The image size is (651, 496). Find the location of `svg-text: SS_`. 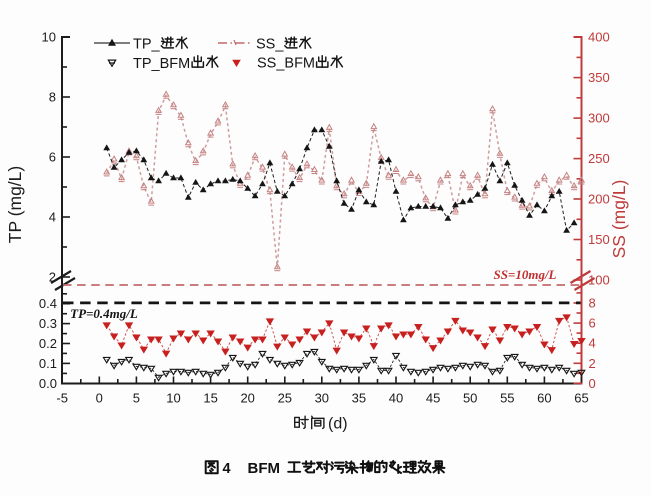

svg-text: SS_ is located at coordinates (270, 44).